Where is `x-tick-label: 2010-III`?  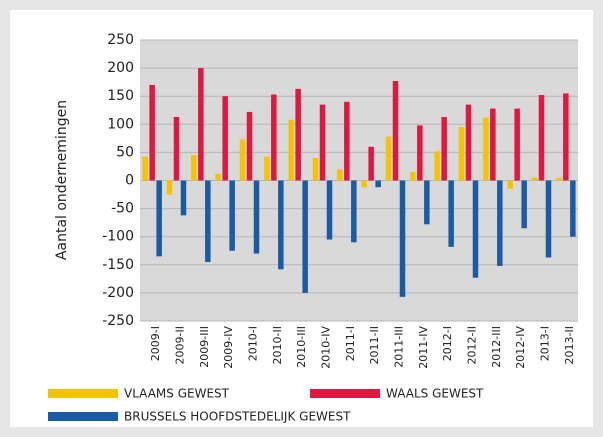
x-tick-label: 2010-III is located at coordinates (301, 347).